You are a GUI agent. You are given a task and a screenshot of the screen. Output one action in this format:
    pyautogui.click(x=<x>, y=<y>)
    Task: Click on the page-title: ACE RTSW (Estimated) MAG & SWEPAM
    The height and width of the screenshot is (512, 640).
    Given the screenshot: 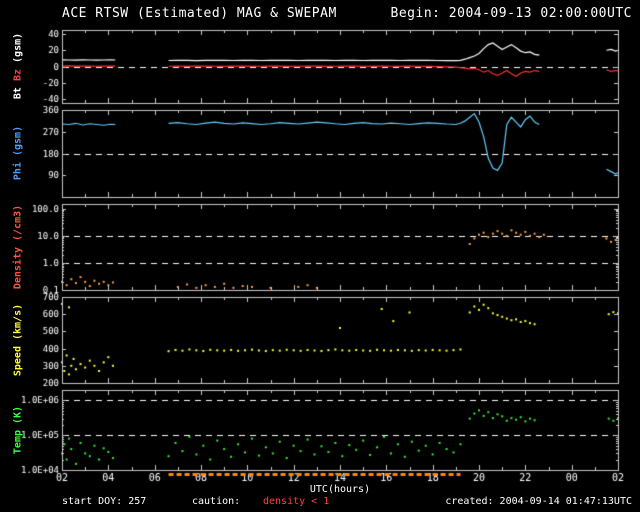 What is the action you would take?
    pyautogui.click(x=199, y=13)
    